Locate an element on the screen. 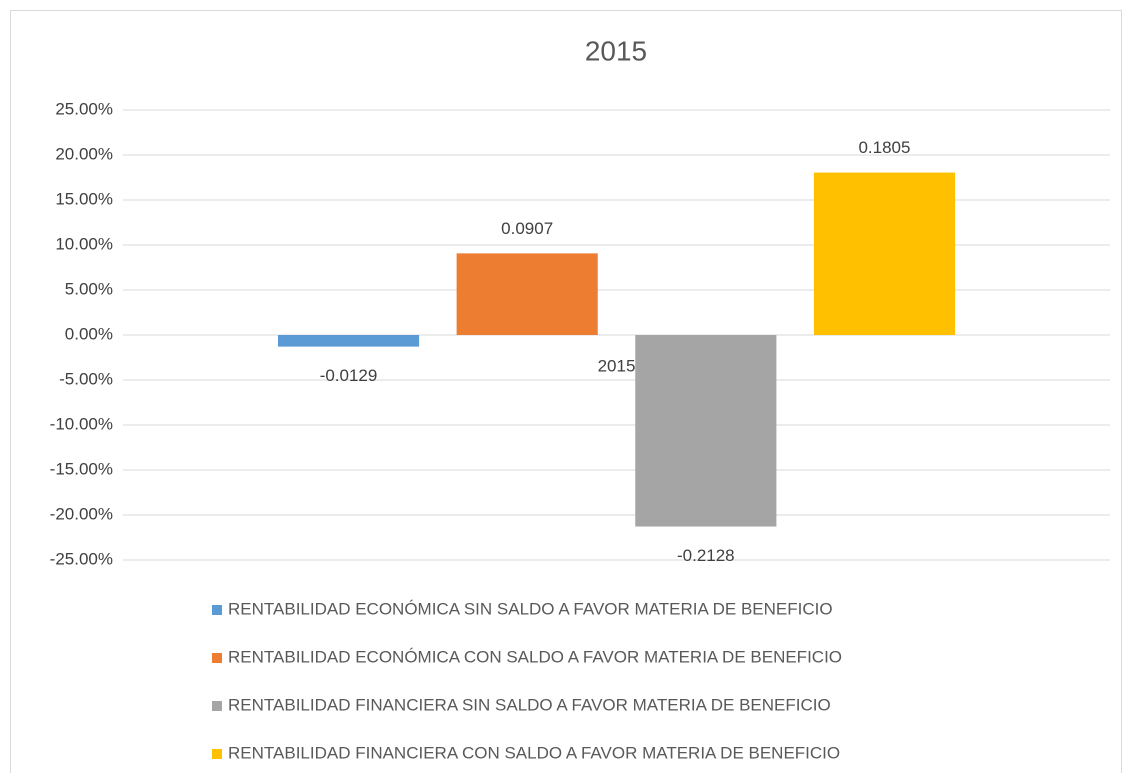  chart-title: 2015 is located at coordinates (616, 50).